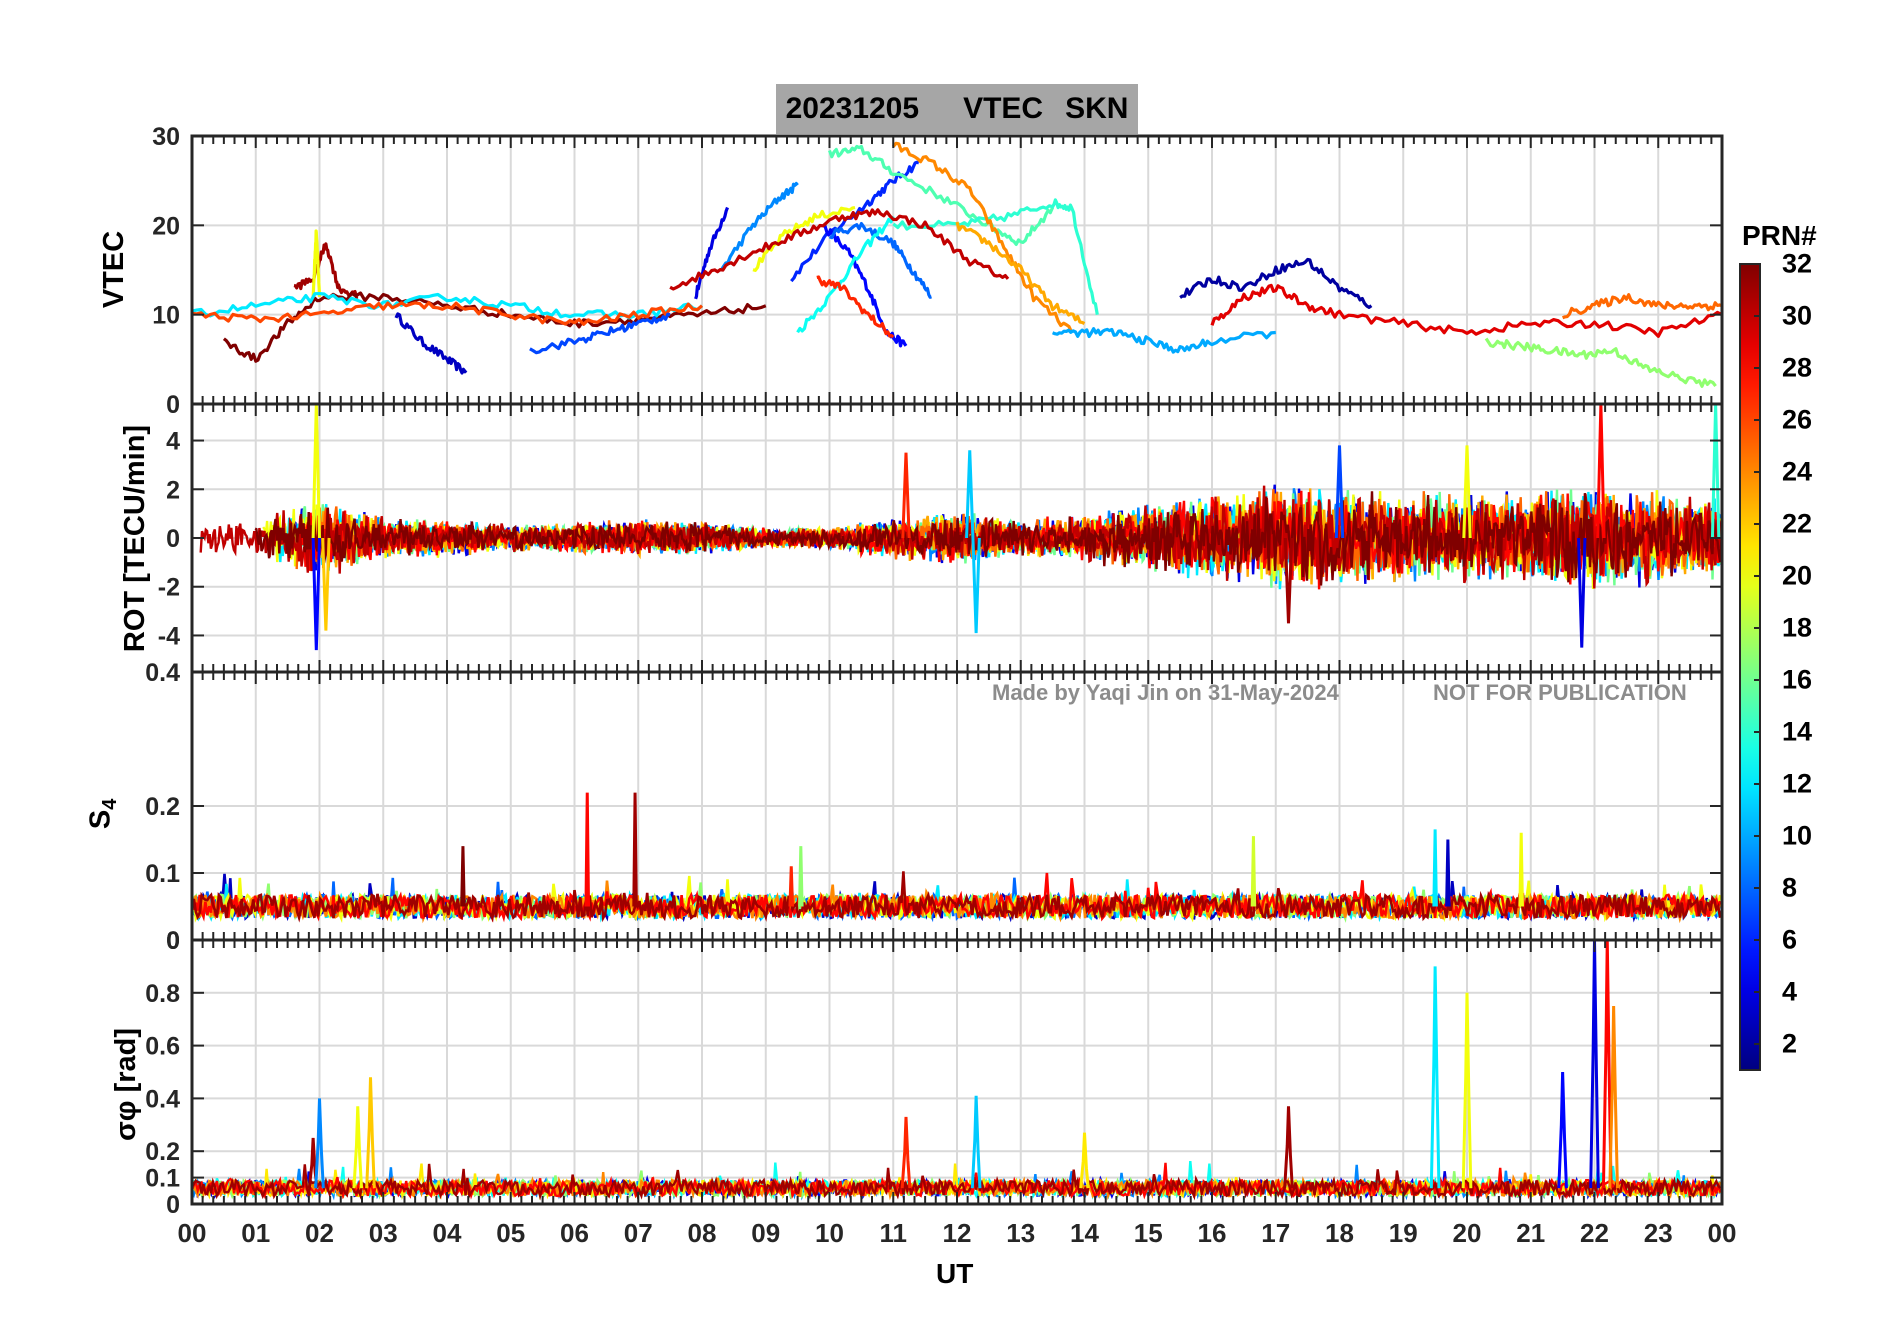 This screenshot has height=1330, width=1902. What do you see at coordinates (114, 269) in the screenshot?
I see `ylabel-vtec: VTEC` at bounding box center [114, 269].